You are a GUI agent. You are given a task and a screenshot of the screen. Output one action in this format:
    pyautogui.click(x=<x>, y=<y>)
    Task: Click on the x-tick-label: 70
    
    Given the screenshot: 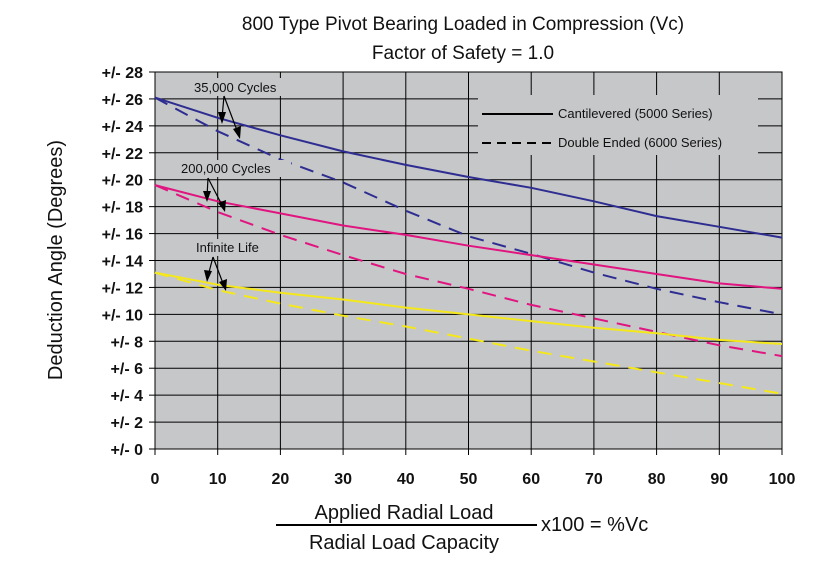 What is the action you would take?
    pyautogui.click(x=594, y=479)
    